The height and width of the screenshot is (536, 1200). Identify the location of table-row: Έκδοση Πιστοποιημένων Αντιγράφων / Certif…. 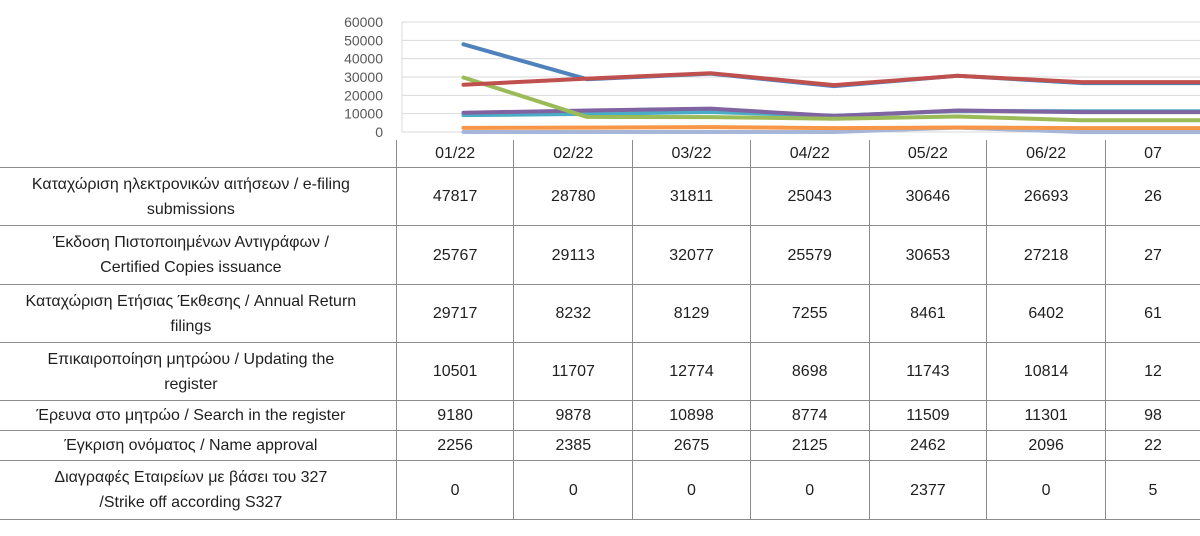
(600, 255).